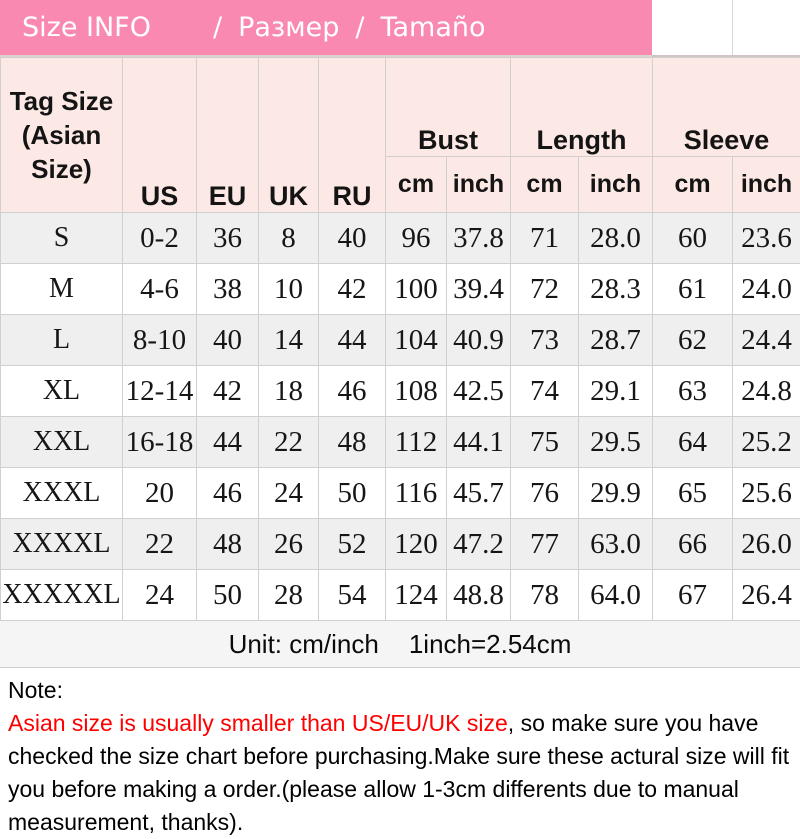 The image size is (800, 839). Describe the element at coordinates (766, 238) in the screenshot. I see `size-value-cell: 23.6` at that location.